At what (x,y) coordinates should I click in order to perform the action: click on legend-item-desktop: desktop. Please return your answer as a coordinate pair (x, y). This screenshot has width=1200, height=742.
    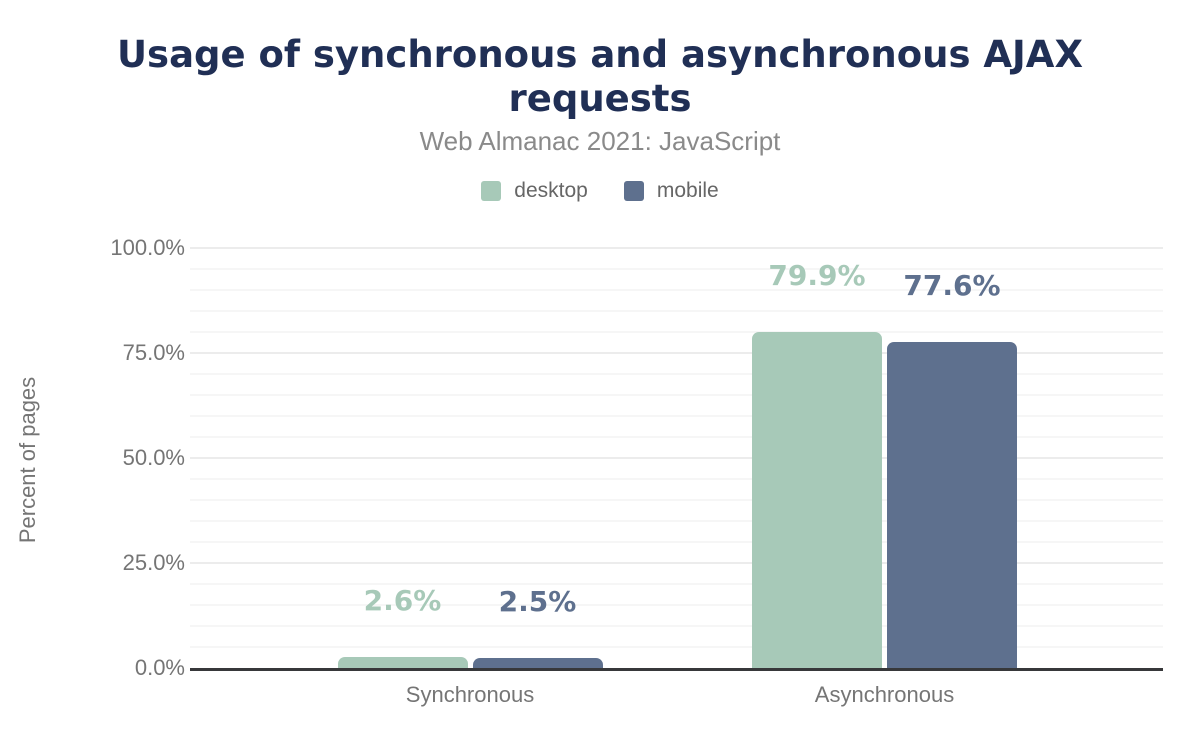
    Looking at the image, I should click on (534, 191).